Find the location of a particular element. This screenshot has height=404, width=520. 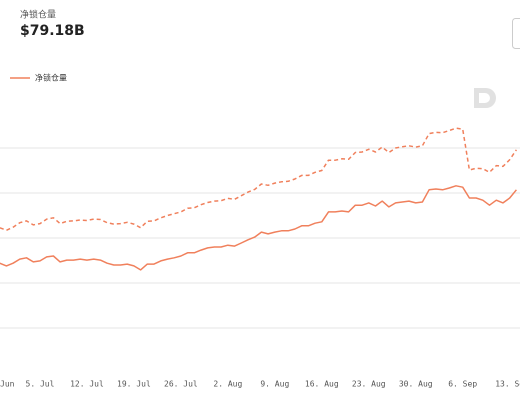

menu-button is located at coordinates (516, 34).